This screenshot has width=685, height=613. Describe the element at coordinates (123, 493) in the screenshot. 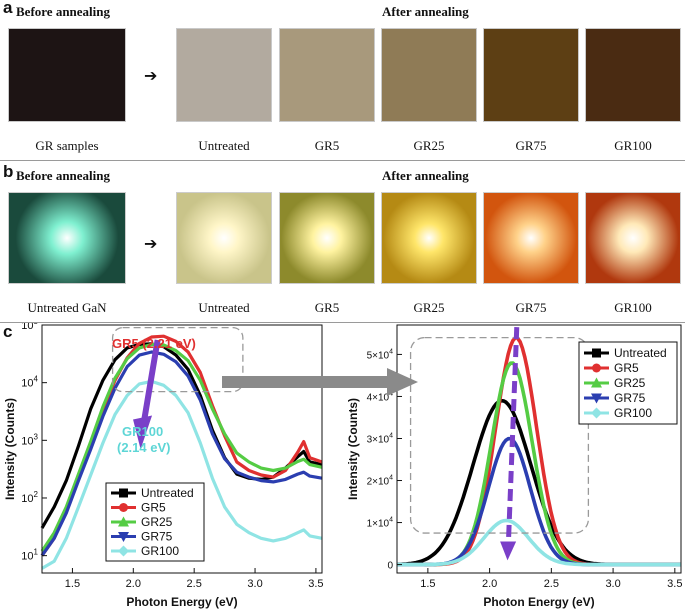

I see `log-legend-marker-untreated` at that location.